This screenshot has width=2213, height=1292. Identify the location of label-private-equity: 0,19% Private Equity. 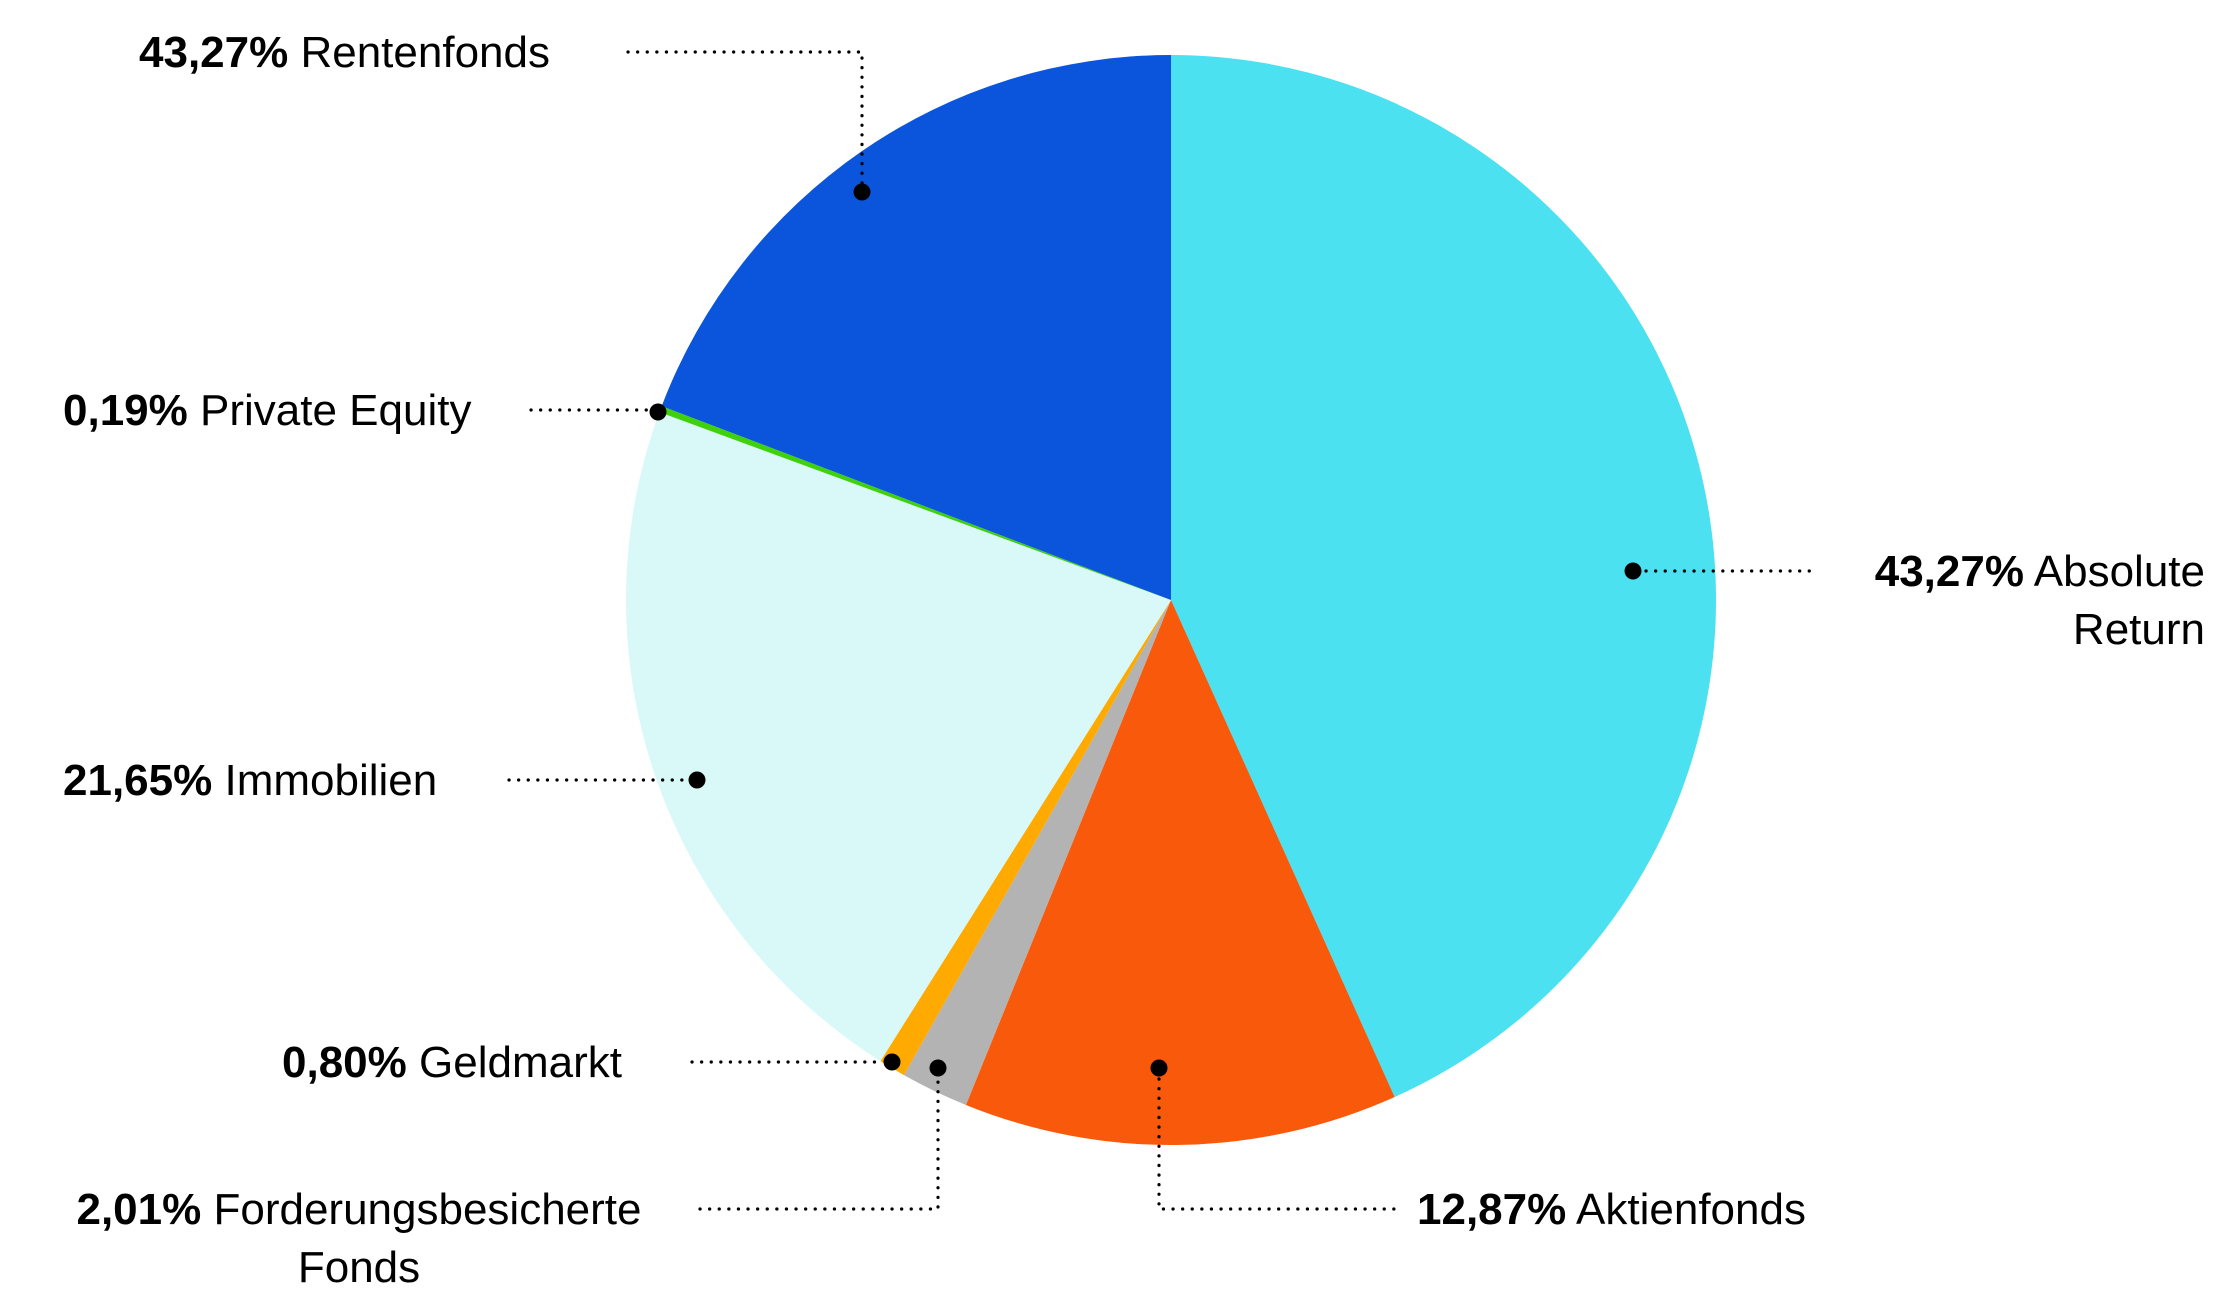
(267, 411).